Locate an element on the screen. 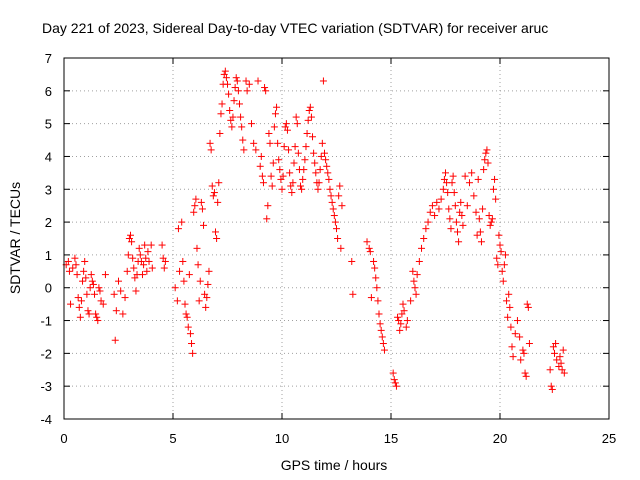  y-tick-label: 3 is located at coordinates (48, 189).